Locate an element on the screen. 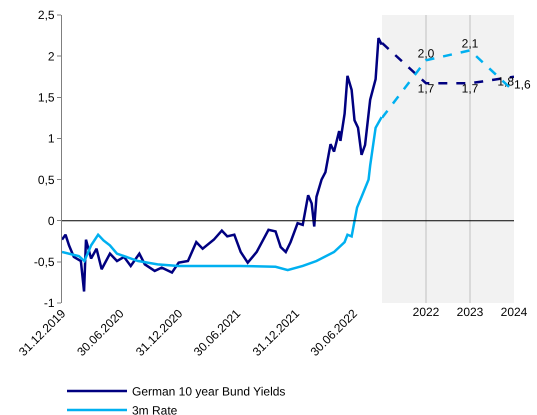  y-tick-label: -0,5 is located at coordinates (44, 262).